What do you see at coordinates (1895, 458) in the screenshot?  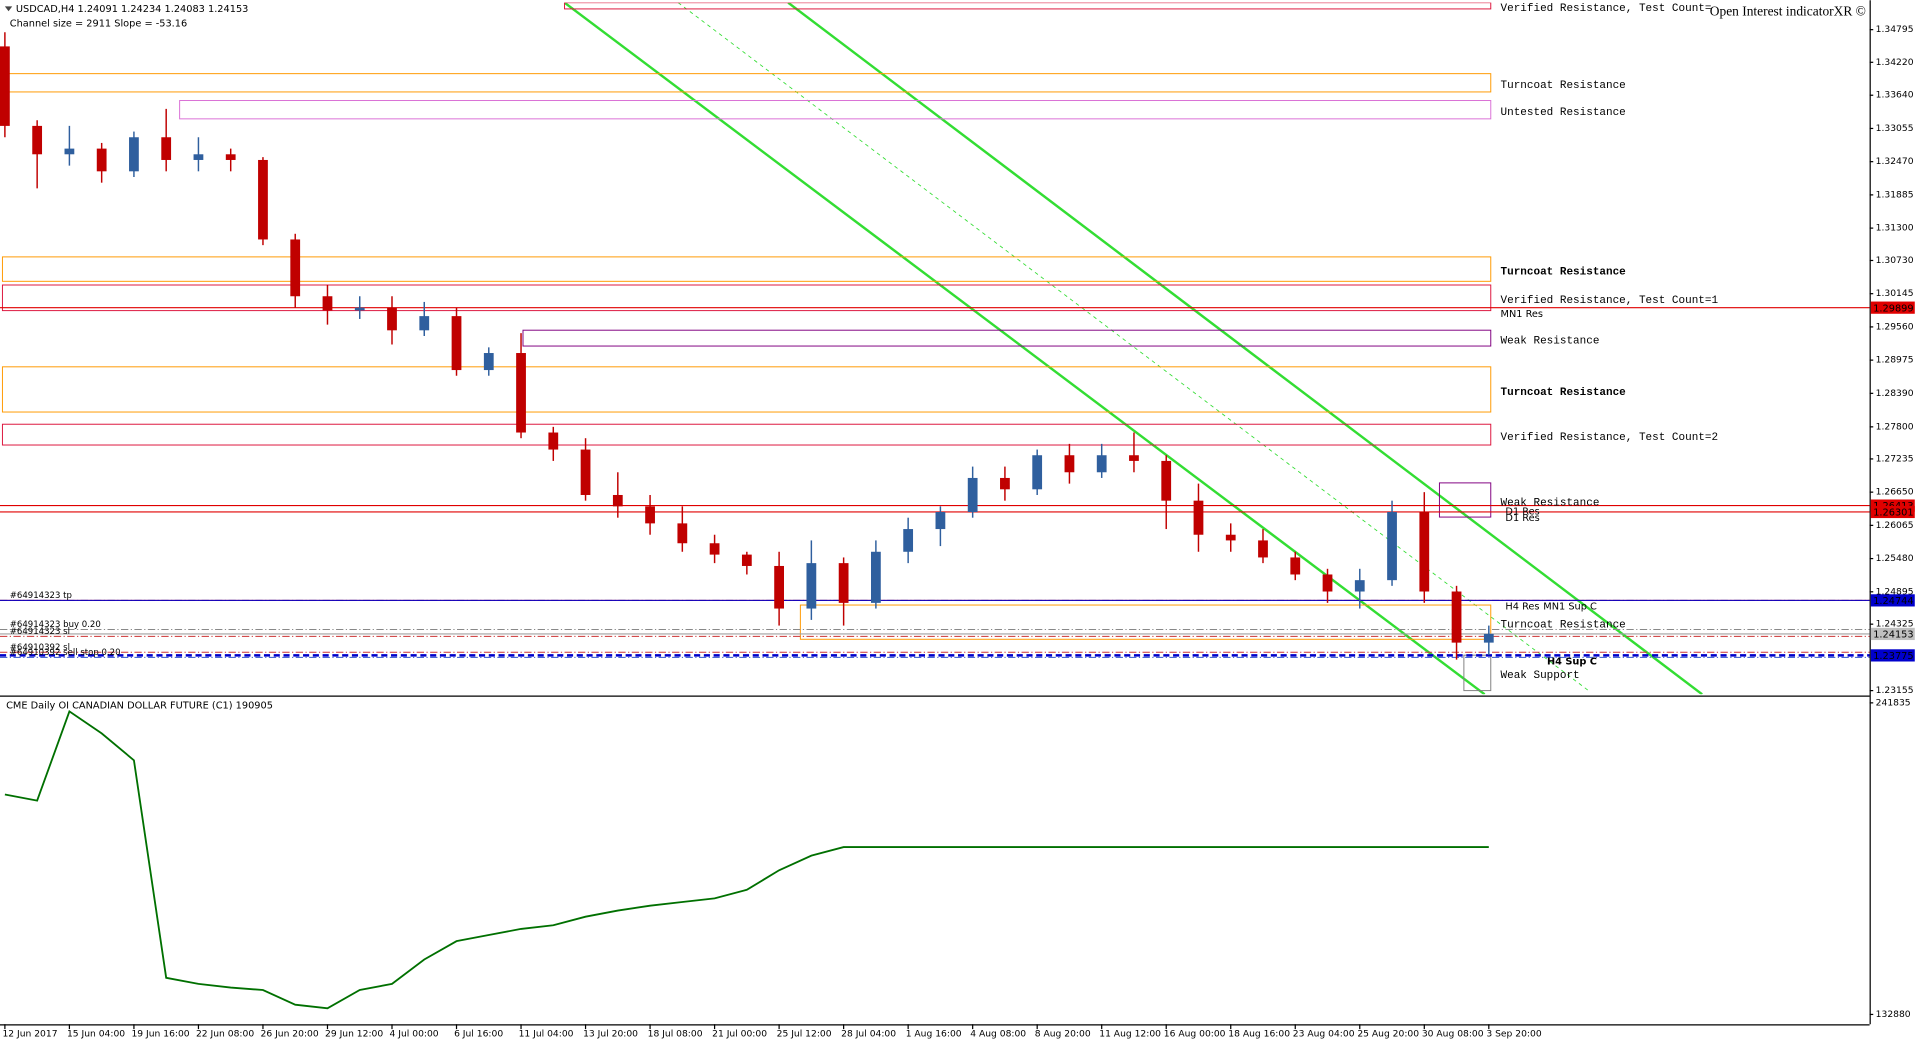 I see `y-tick-label: 1.27235` at bounding box center [1895, 458].